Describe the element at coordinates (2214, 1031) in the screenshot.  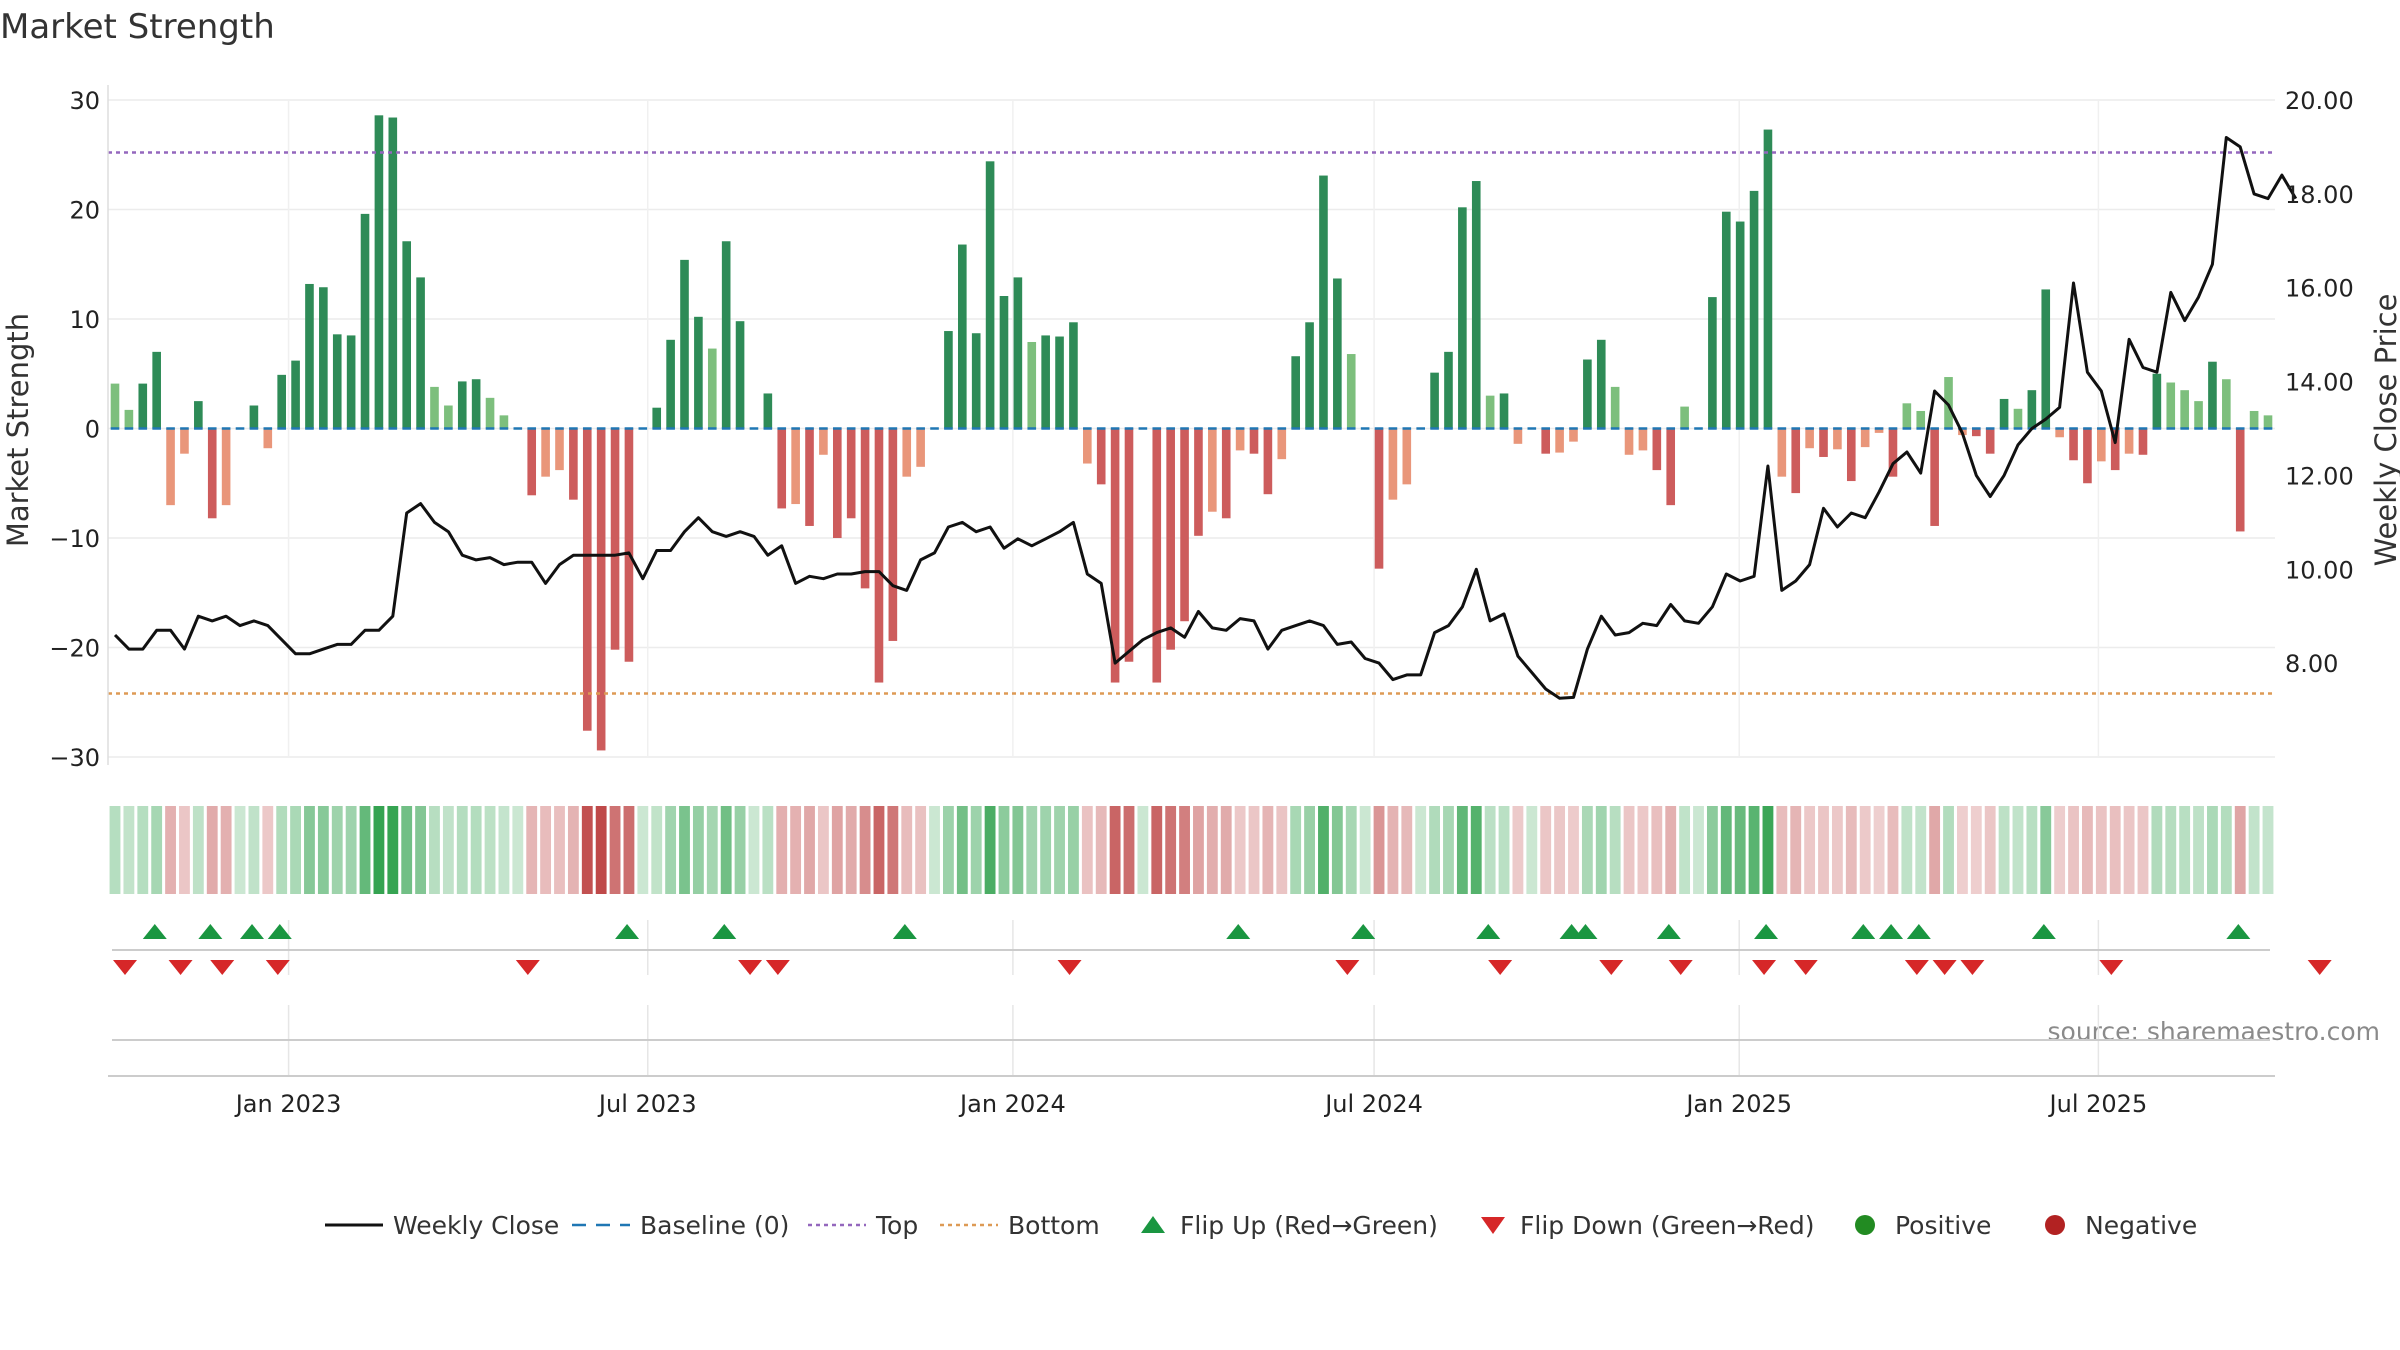
I see `source-note: source: sharemaestro.com` at that location.